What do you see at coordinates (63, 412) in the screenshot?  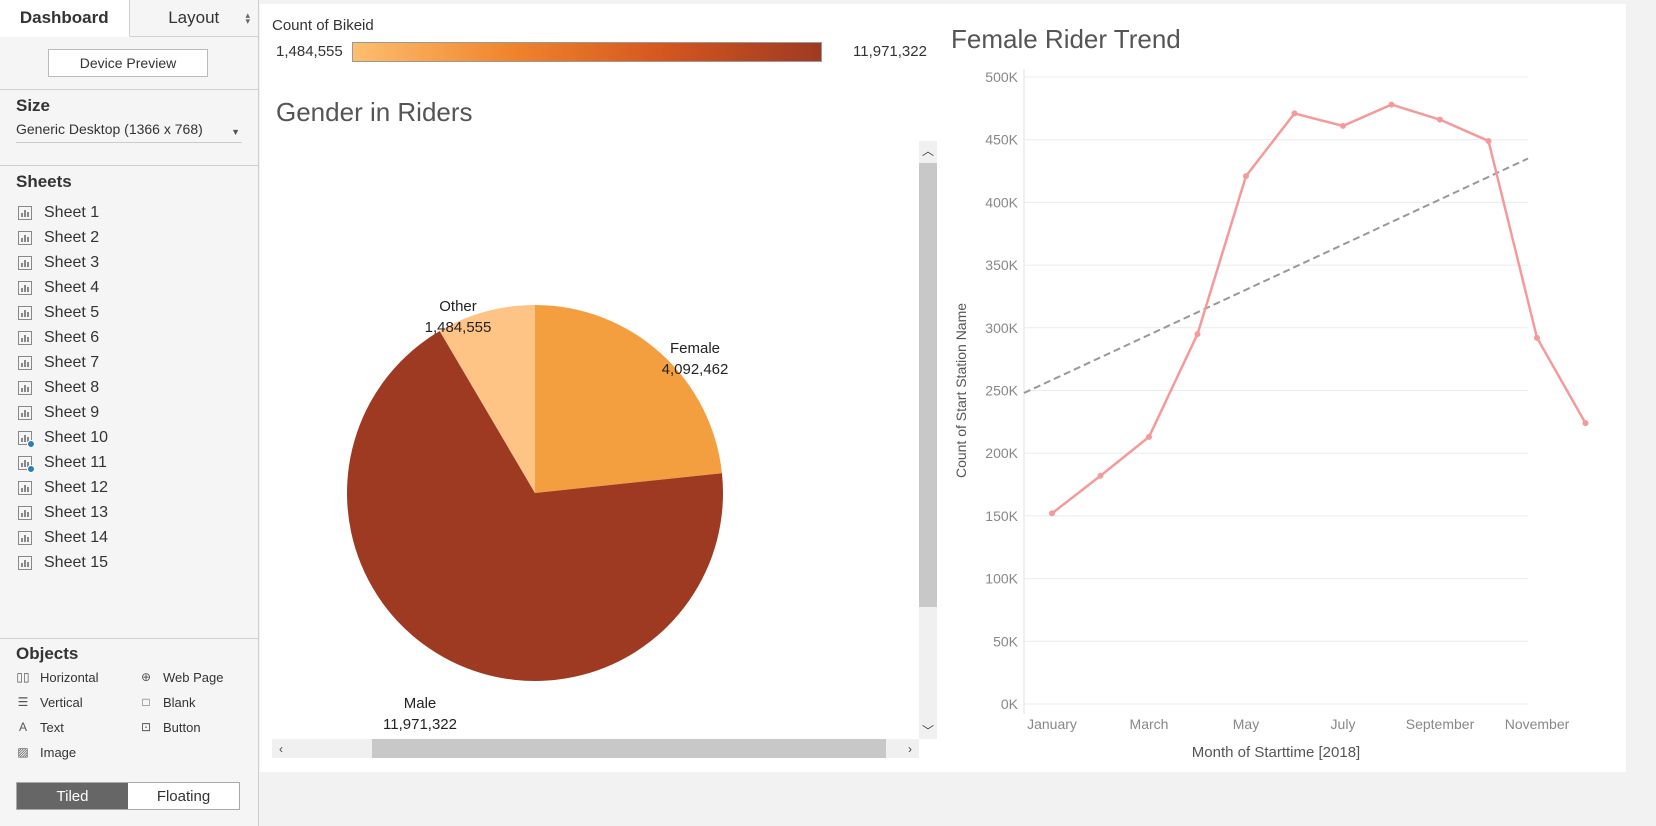 I see `sheet-item: Sheet 9` at bounding box center [63, 412].